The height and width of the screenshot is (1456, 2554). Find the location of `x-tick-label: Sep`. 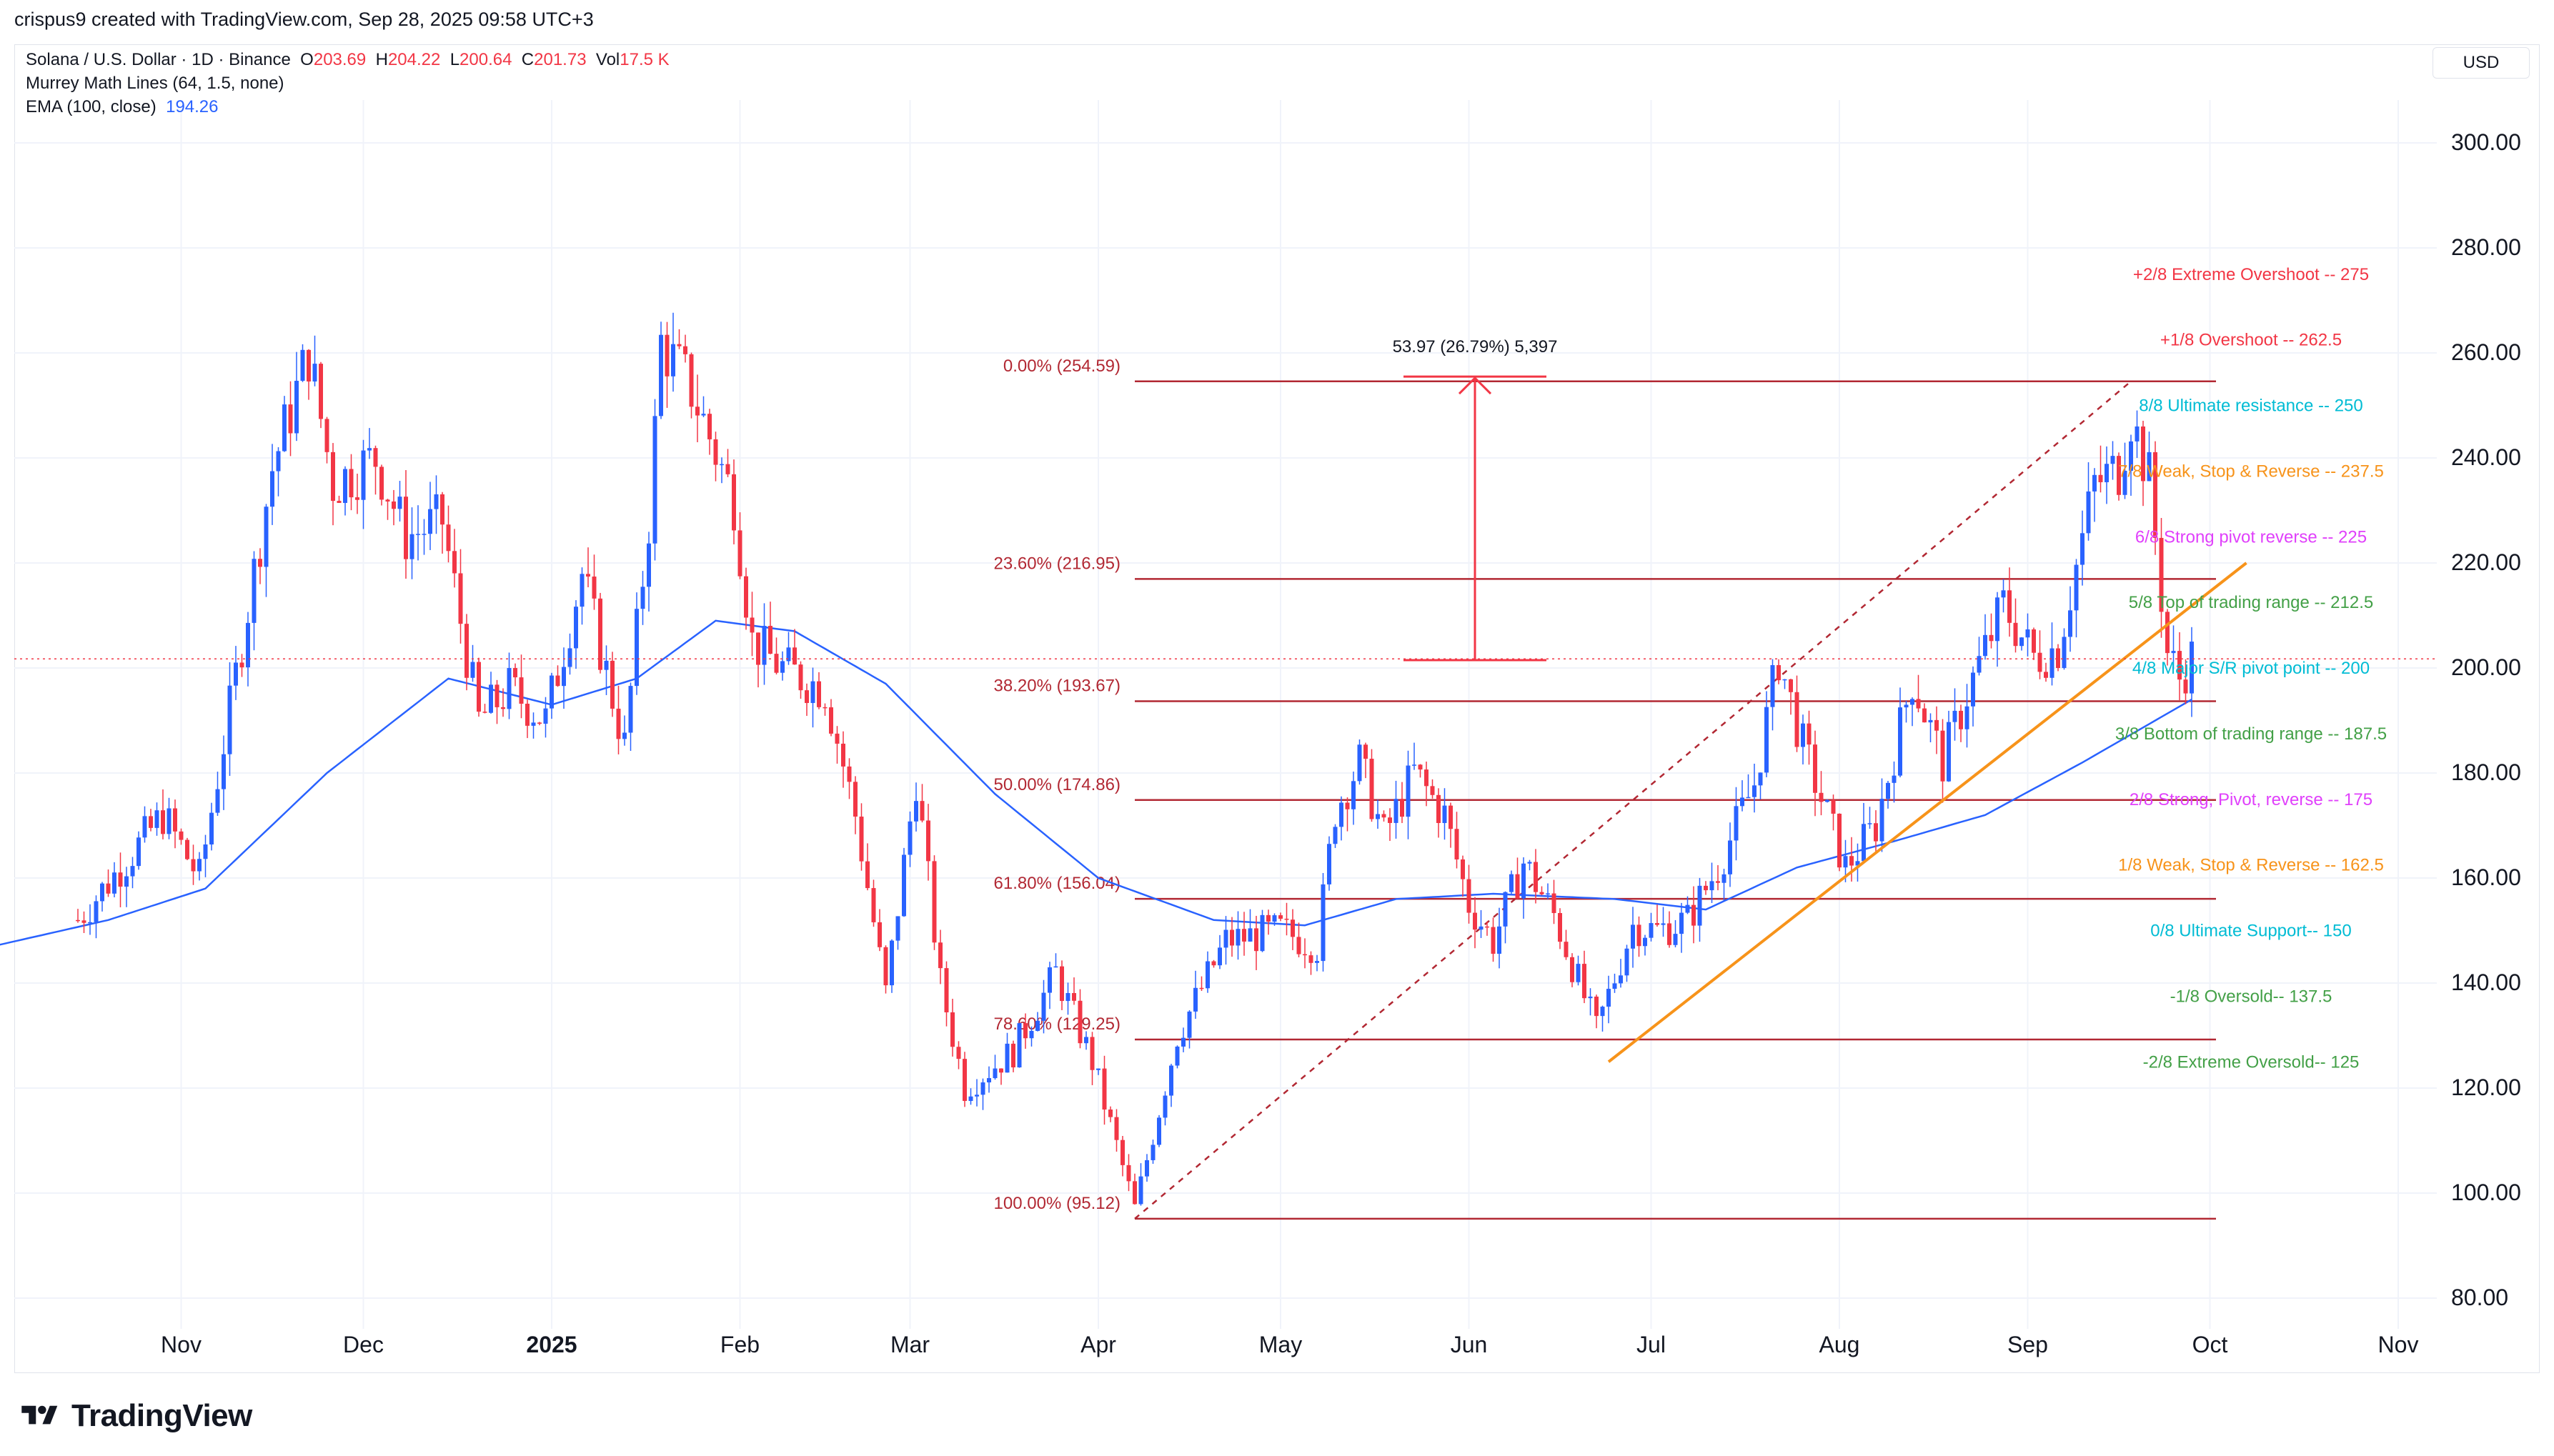

x-tick-label: Sep is located at coordinates (2027, 1344).